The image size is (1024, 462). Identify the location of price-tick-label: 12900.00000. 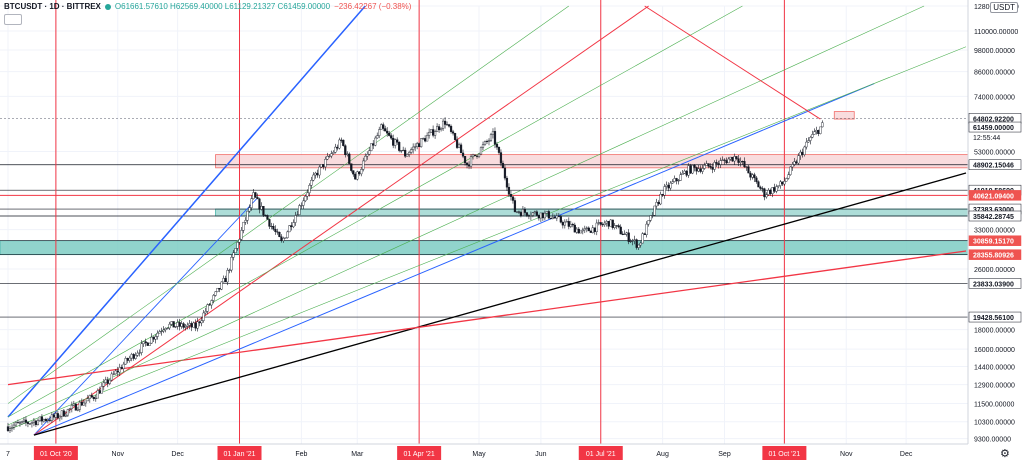
(994, 386).